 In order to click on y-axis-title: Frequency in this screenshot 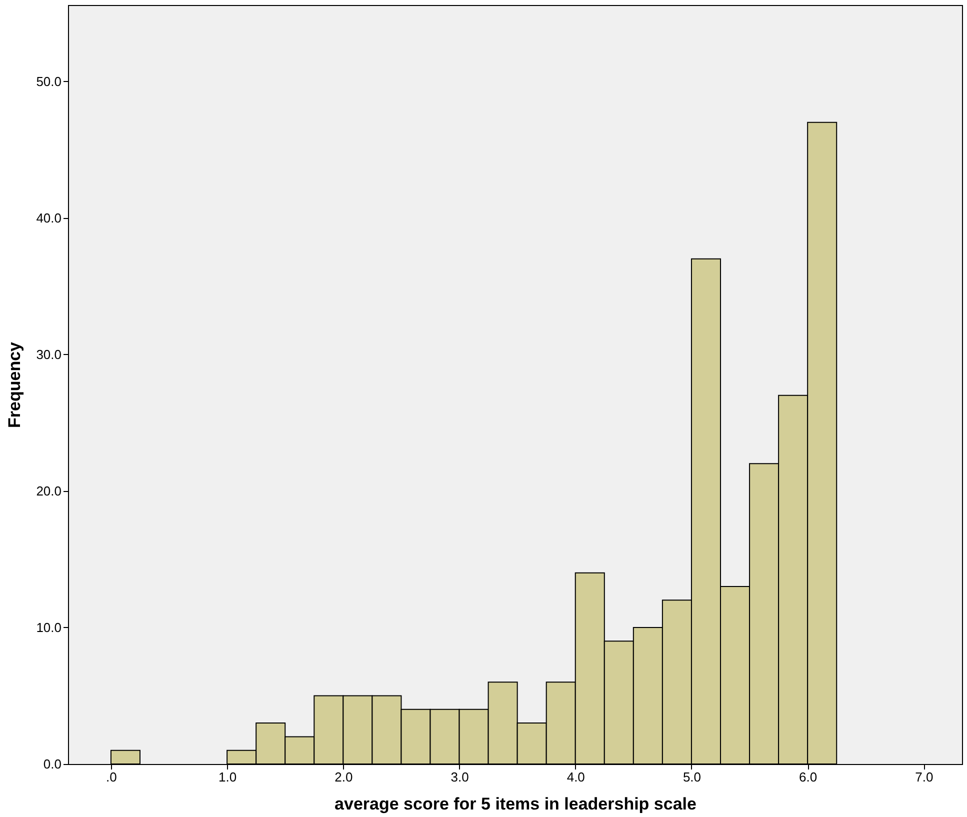, I will do `click(14, 384)`.